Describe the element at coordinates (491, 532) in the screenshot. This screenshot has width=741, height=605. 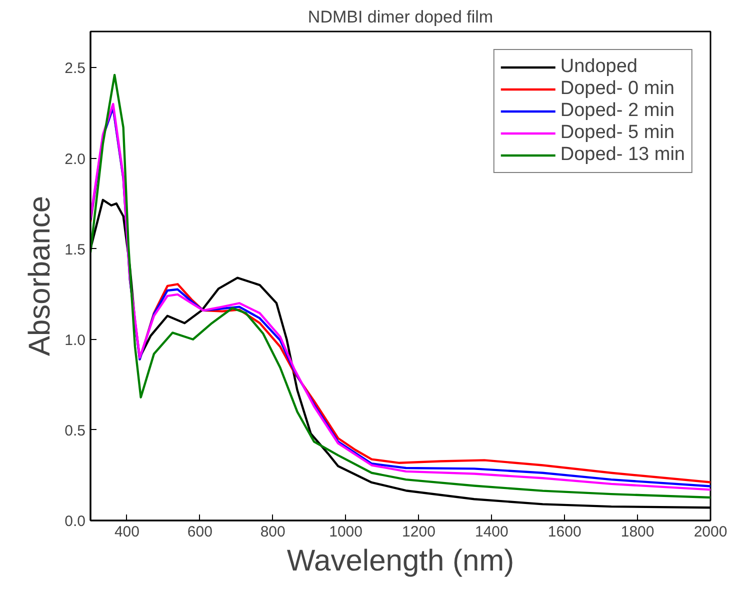
I see `x-tick-label: 1400` at that location.